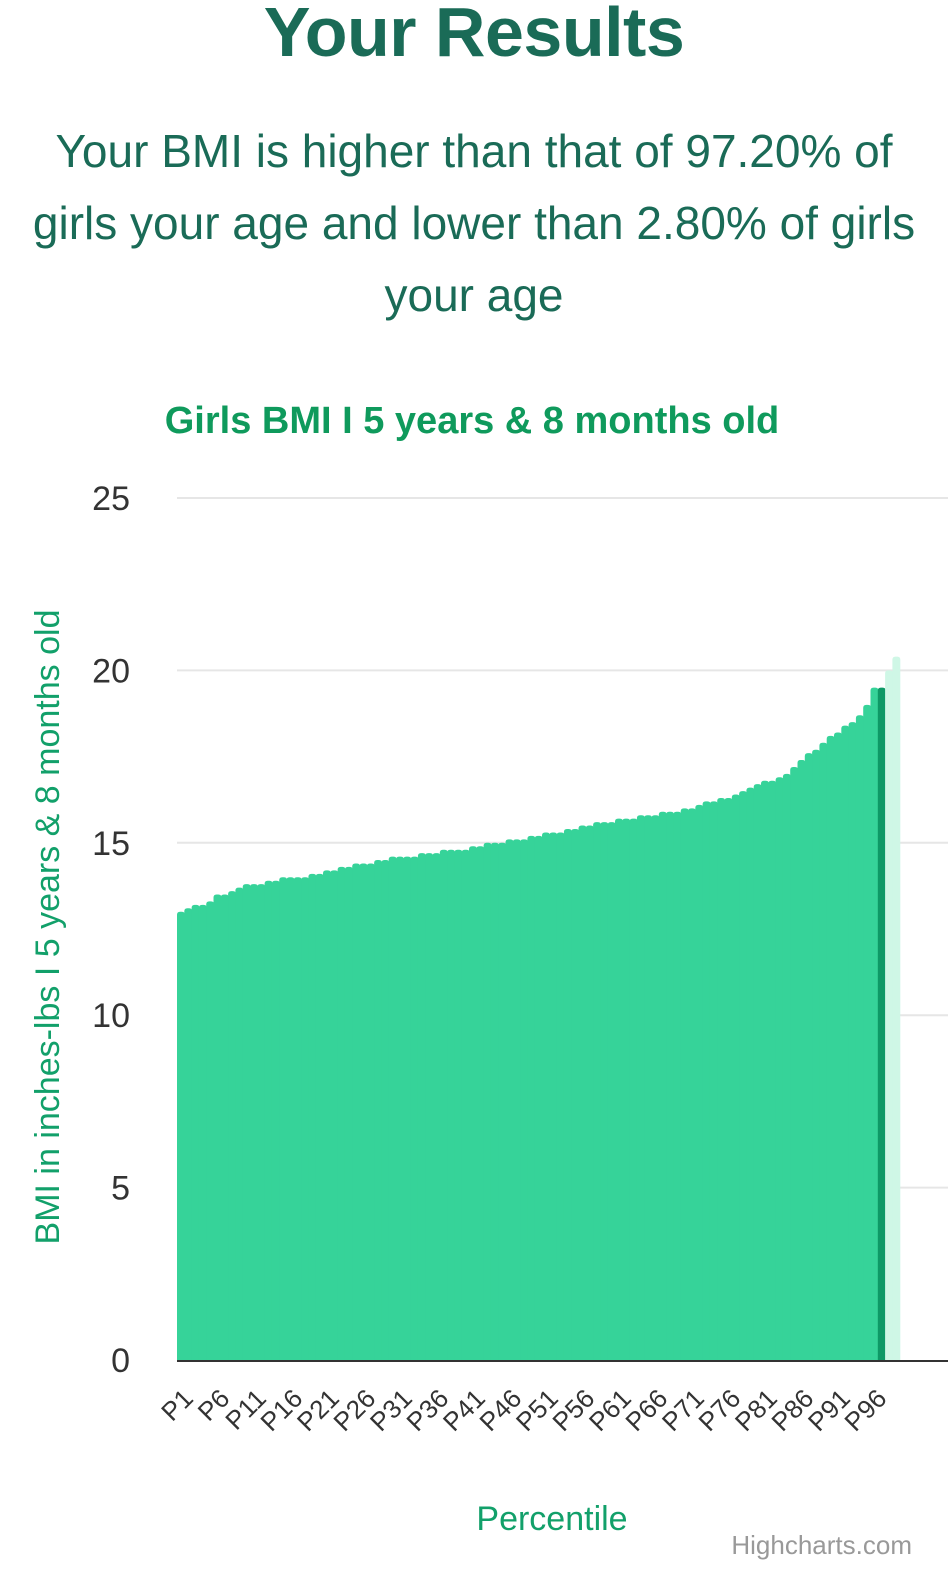 Image resolution: width=948 pixels, height=1572 pixels. I want to click on bar-P86, so click(801, 1060).